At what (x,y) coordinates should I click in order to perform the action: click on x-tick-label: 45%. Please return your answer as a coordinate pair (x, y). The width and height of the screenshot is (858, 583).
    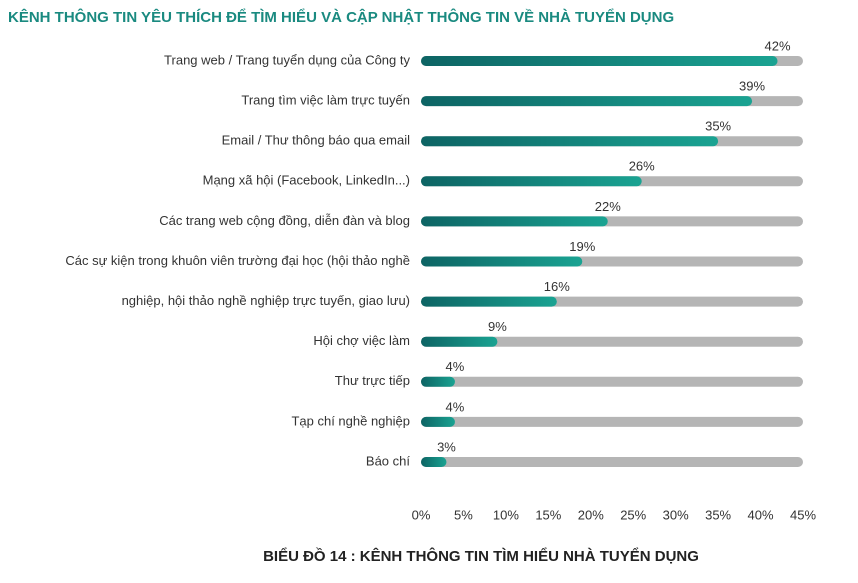
    Looking at the image, I should click on (803, 514).